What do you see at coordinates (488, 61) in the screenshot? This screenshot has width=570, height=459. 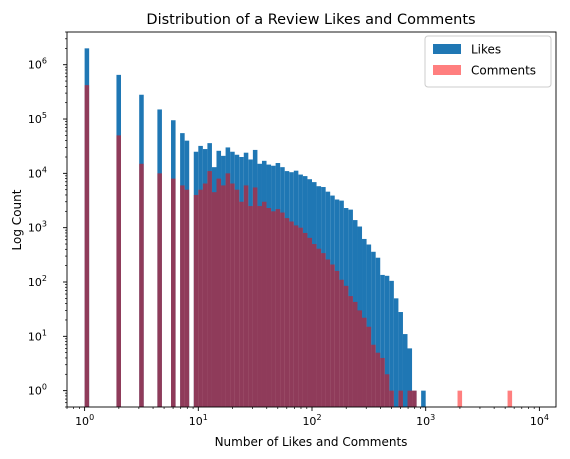 I see `legend: Likes Comments` at bounding box center [488, 61].